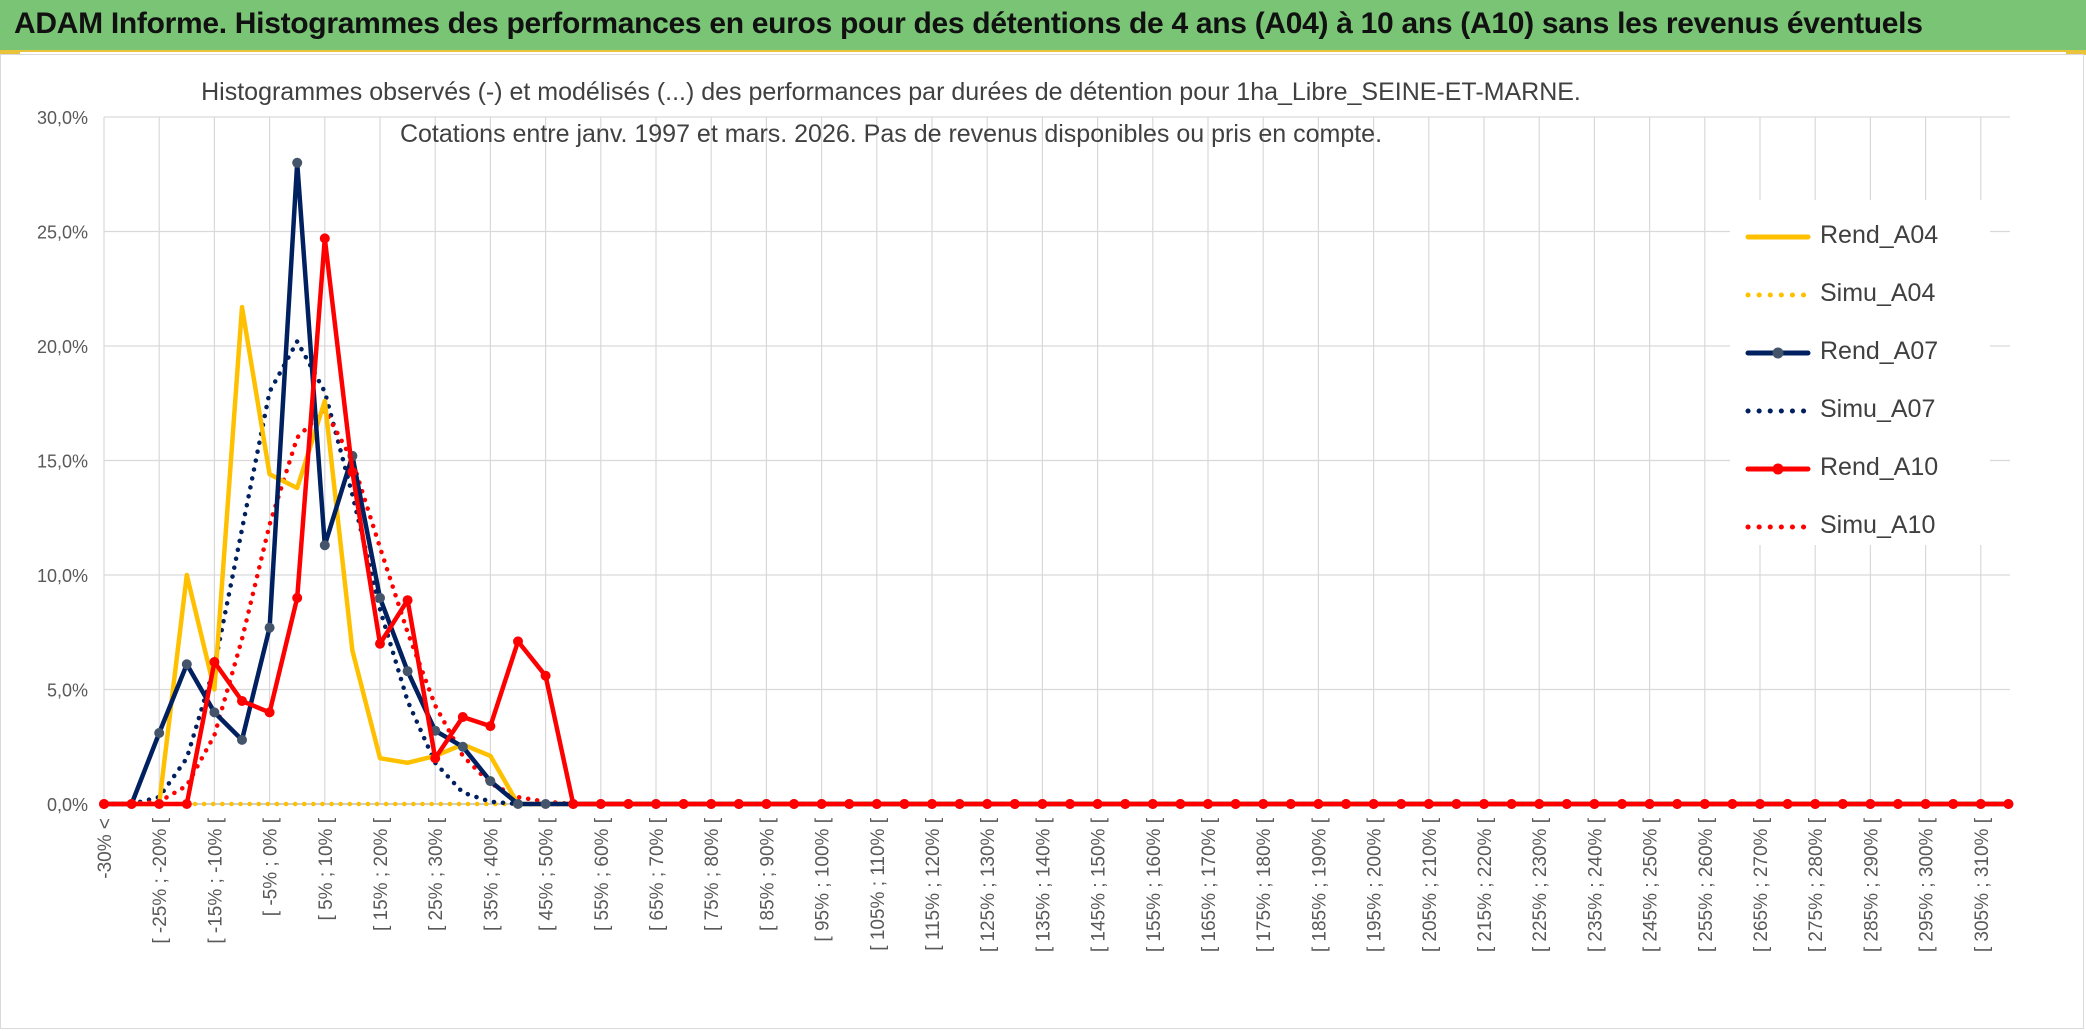  I want to click on legend-item-rend-a07: Rend_A07, so click(1867, 353).